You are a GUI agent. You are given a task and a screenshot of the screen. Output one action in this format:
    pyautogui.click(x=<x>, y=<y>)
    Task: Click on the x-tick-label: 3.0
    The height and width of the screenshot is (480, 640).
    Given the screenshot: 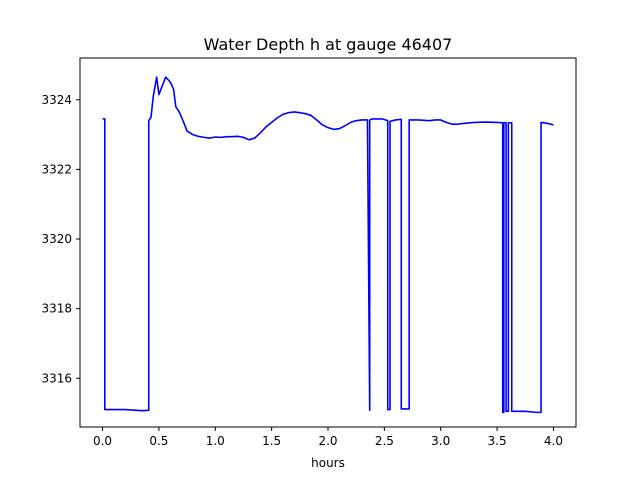 What is the action you would take?
    pyautogui.click(x=440, y=441)
    